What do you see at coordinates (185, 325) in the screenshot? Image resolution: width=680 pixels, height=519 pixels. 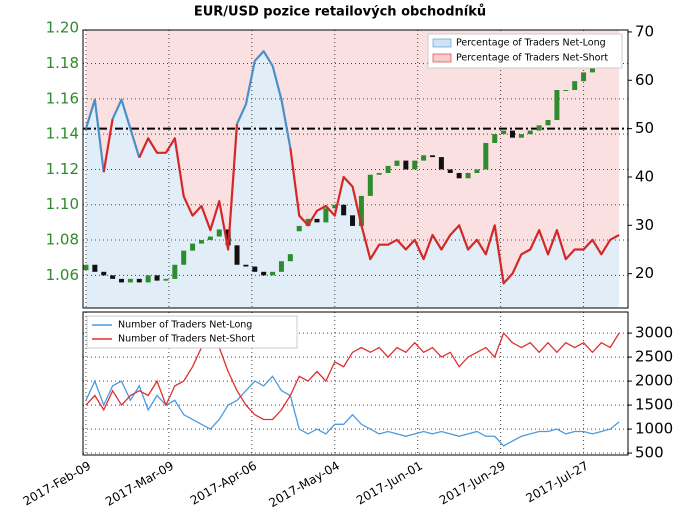 I see `legend-label: Number of Traders Net-Long` at bounding box center [185, 325].